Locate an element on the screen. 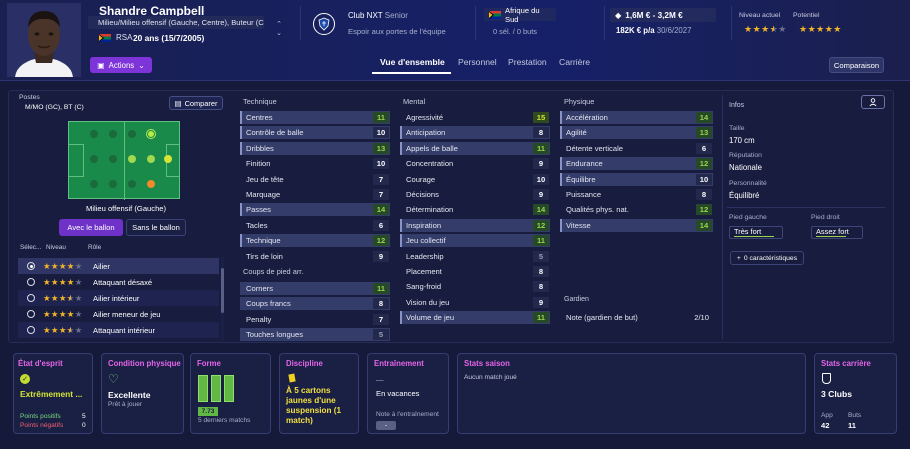 The height and width of the screenshot is (449, 910). attribute-row: Corners 11 is located at coordinates (315, 288).